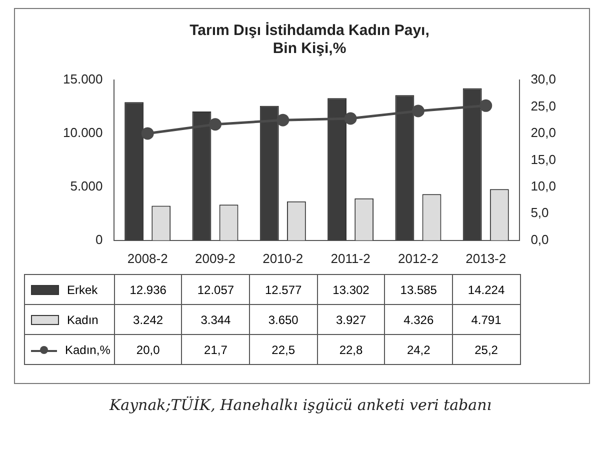 Image resolution: width=601 pixels, height=450 pixels. What do you see at coordinates (147, 258) in the screenshot?
I see `x-tick-label: 2008-2` at bounding box center [147, 258].